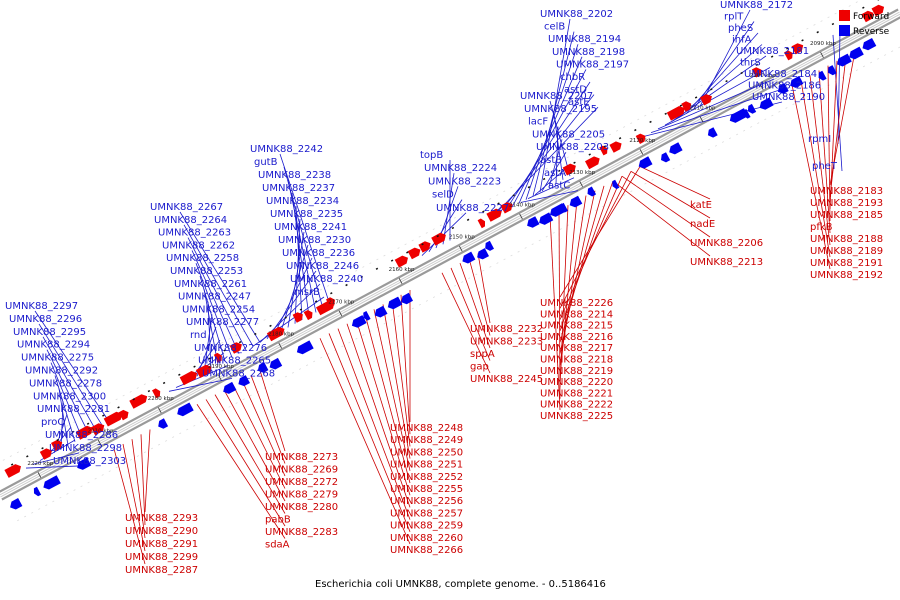  Describe the element at coordinates (825, 166) in the screenshot. I see `reverse-gene-label: pheT` at that location.